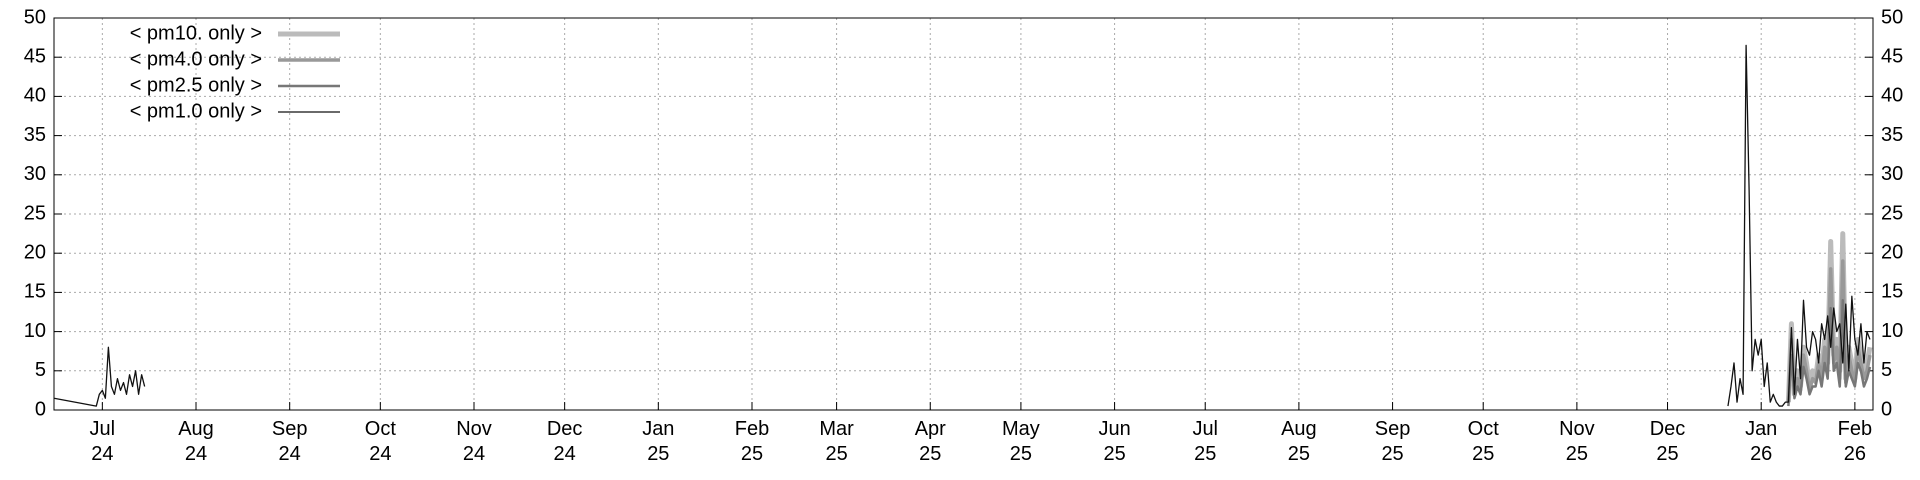 This screenshot has height=480, width=1920. What do you see at coordinates (1892, 292) in the screenshot?
I see `y2-tick-label: 15` at bounding box center [1892, 292].